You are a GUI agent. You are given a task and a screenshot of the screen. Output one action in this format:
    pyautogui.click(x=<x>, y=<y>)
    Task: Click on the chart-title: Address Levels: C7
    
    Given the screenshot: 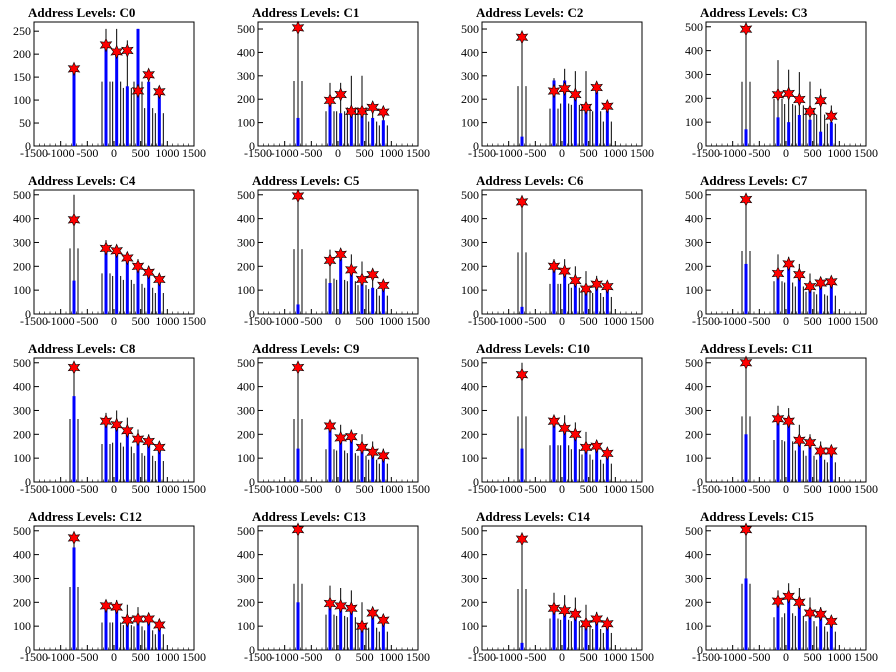 What is the action you would take?
    pyautogui.click(x=754, y=180)
    